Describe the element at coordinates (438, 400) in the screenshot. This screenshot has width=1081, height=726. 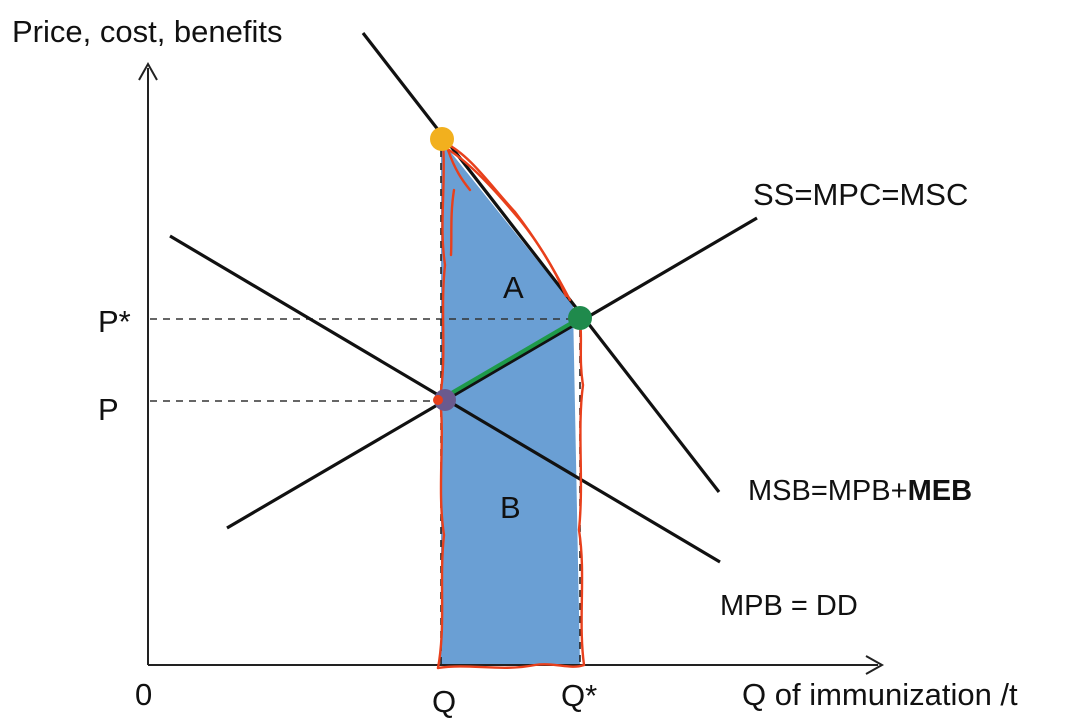
I see `market-equilibrium-red-mark` at that location.